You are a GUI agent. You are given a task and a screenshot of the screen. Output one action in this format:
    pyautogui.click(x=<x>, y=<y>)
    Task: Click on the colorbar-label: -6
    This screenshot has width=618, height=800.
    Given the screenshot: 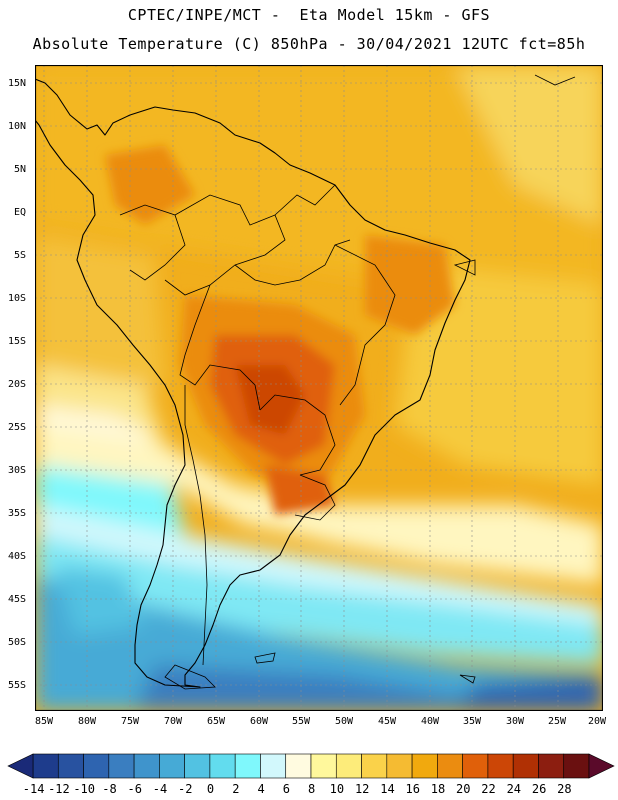 What is the action you would take?
    pyautogui.click(x=134, y=789)
    